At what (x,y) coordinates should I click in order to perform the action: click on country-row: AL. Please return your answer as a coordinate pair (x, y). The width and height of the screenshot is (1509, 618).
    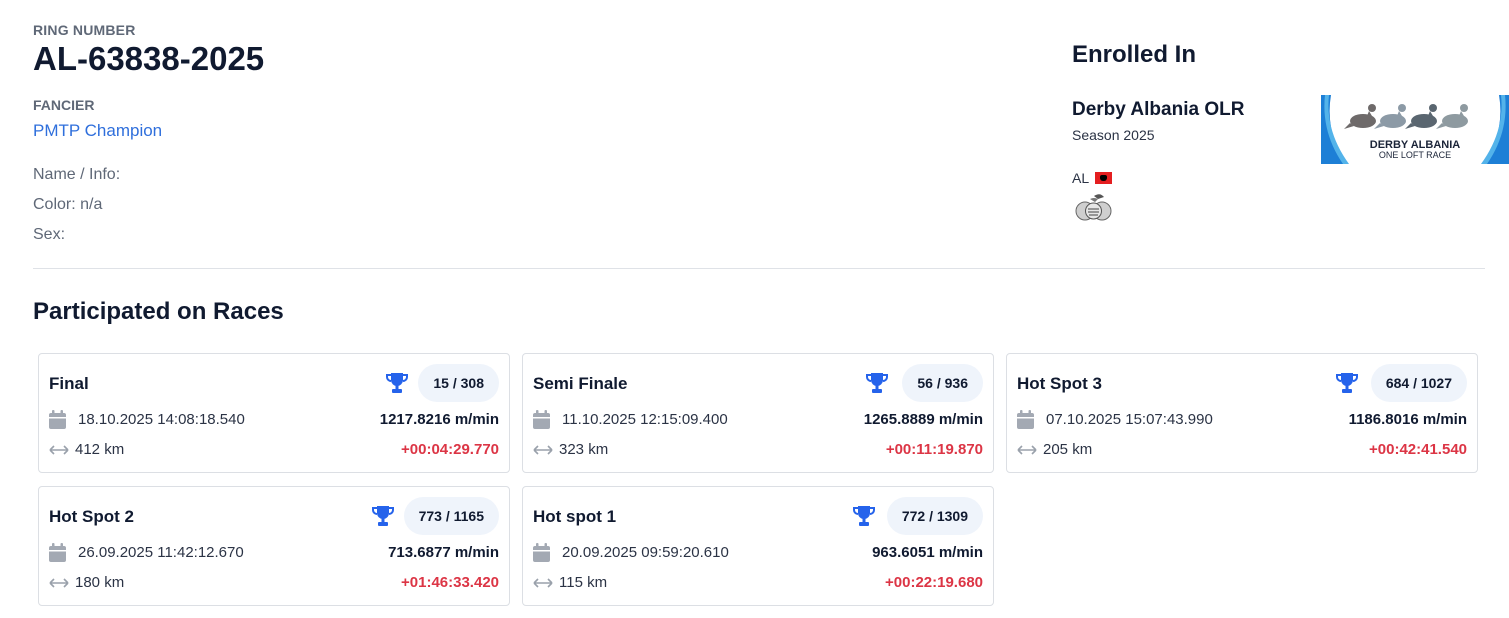
    Looking at the image, I should click on (1092, 178).